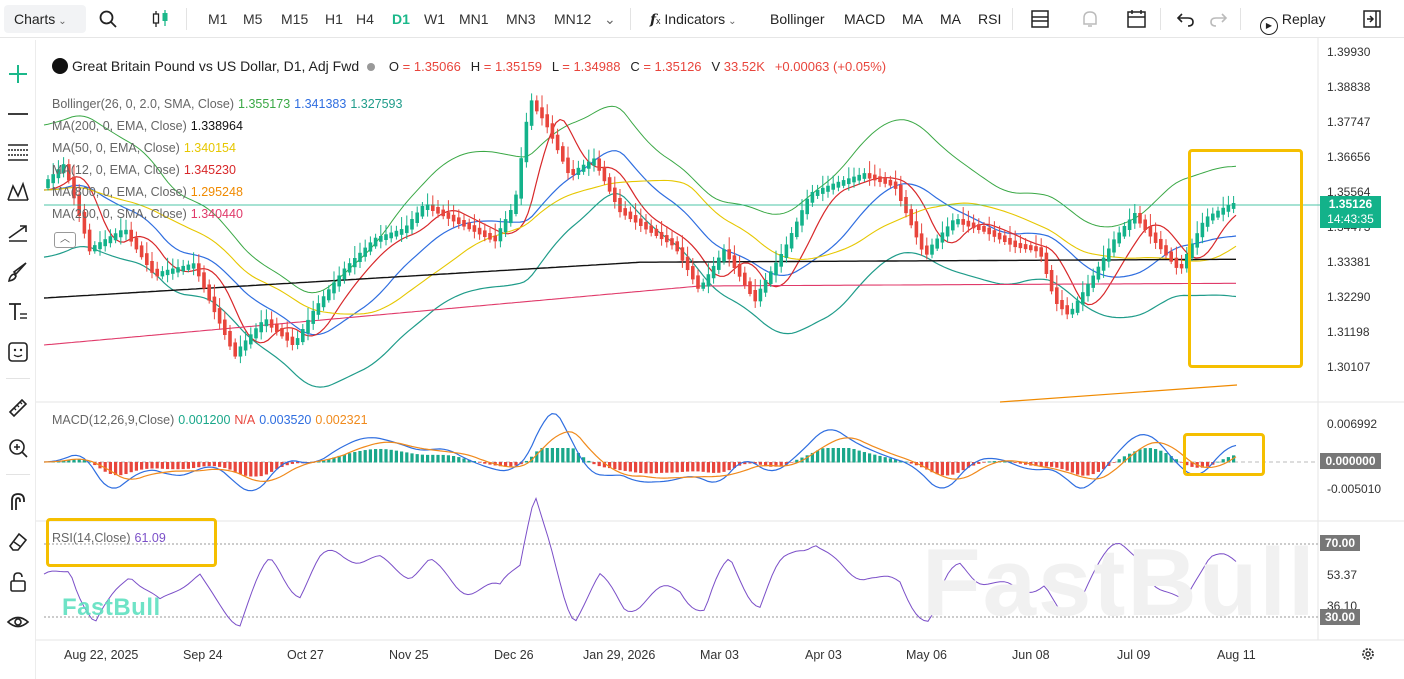 The width and height of the screenshot is (1404, 679). Describe the element at coordinates (474, 19) in the screenshot. I see `timeframe-mn1: MN1` at that location.